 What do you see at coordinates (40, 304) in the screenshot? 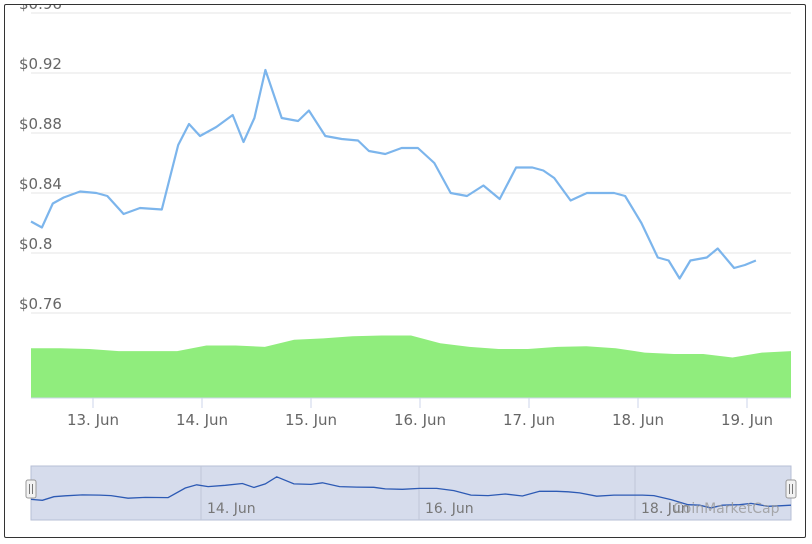
I see `y-tick-label: $0.76` at bounding box center [40, 304].